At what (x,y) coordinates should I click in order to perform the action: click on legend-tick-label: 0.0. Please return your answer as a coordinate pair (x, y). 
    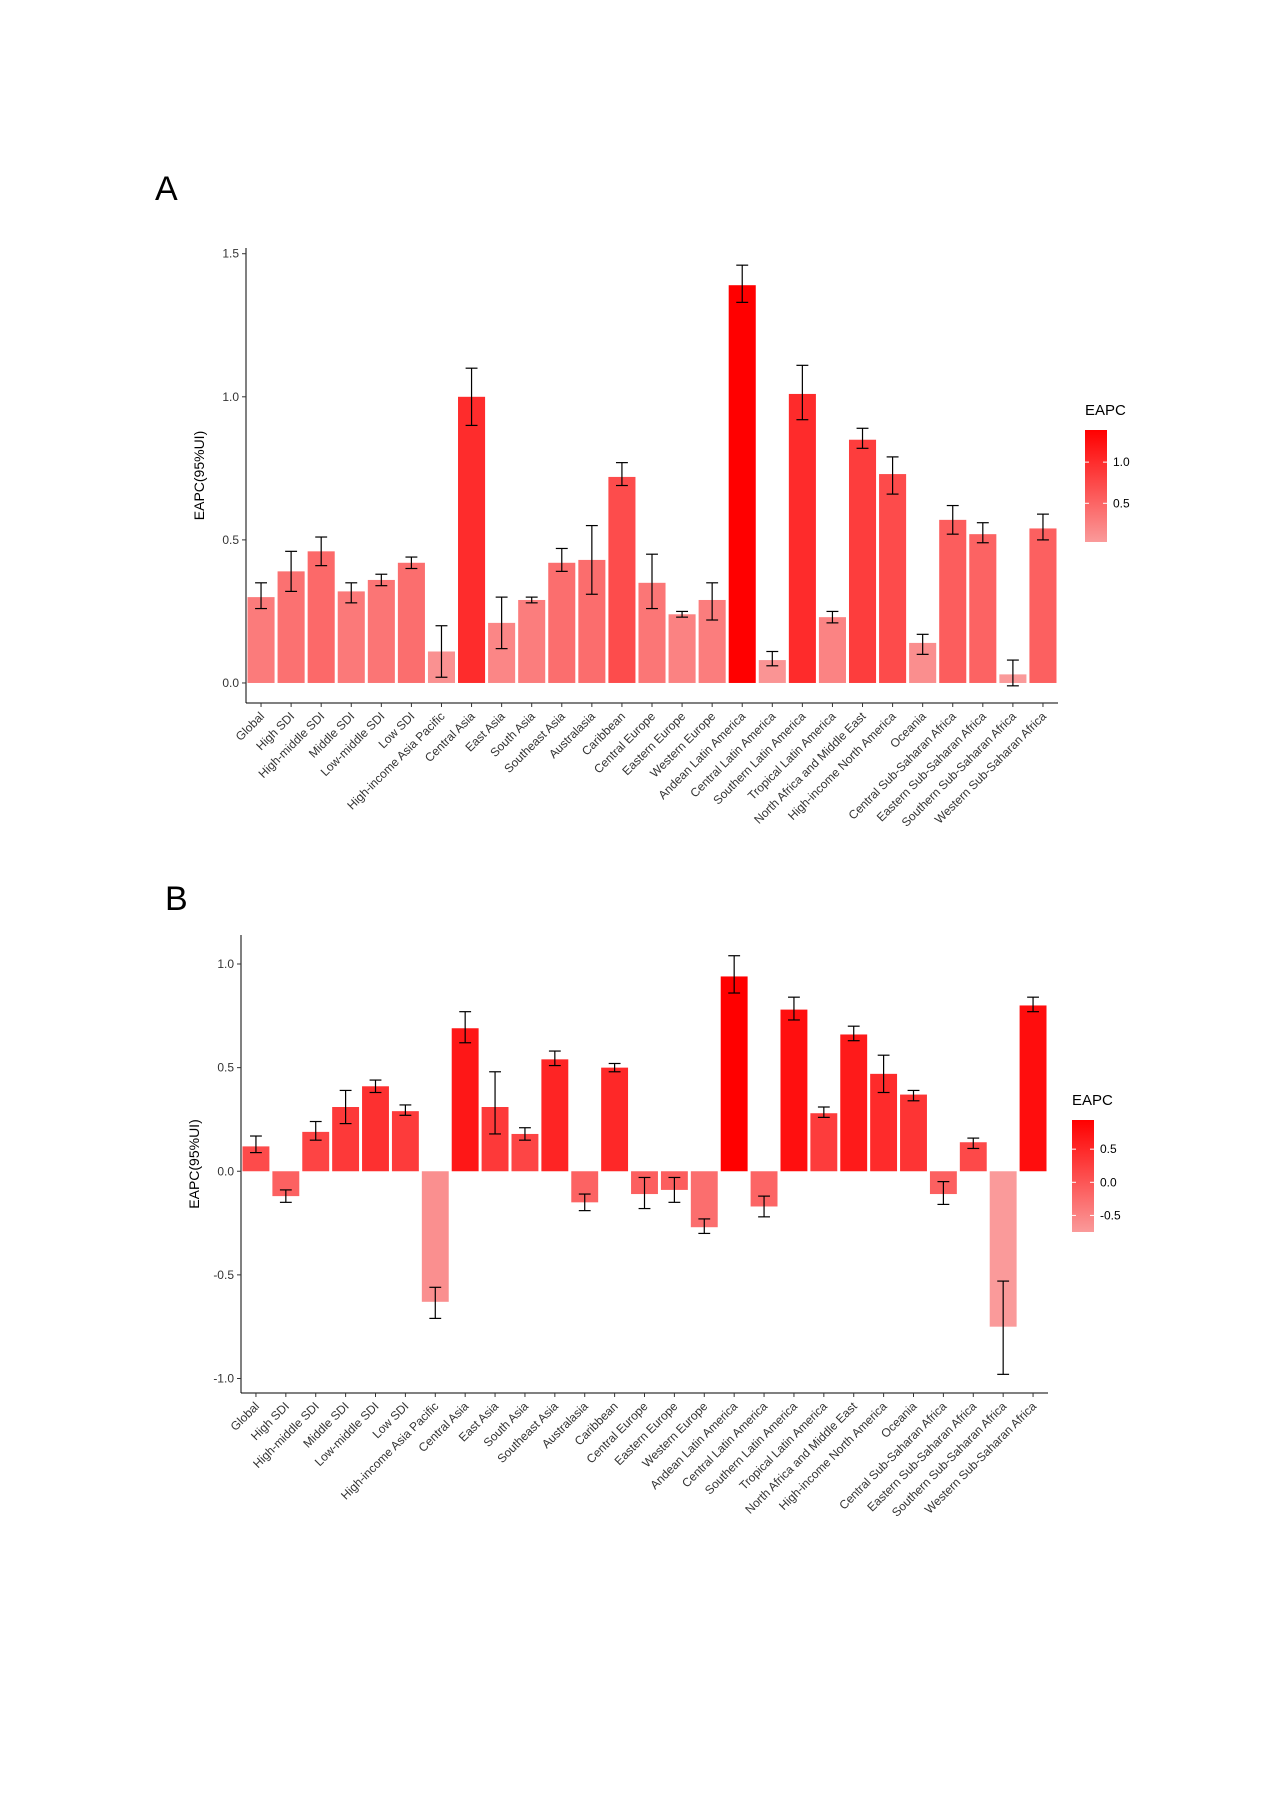
    Looking at the image, I should click on (1108, 1182).